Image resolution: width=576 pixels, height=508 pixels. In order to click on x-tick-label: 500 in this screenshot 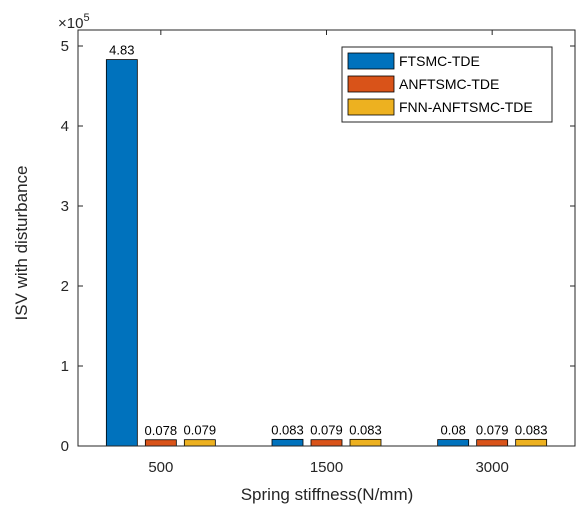, I will do `click(160, 467)`.